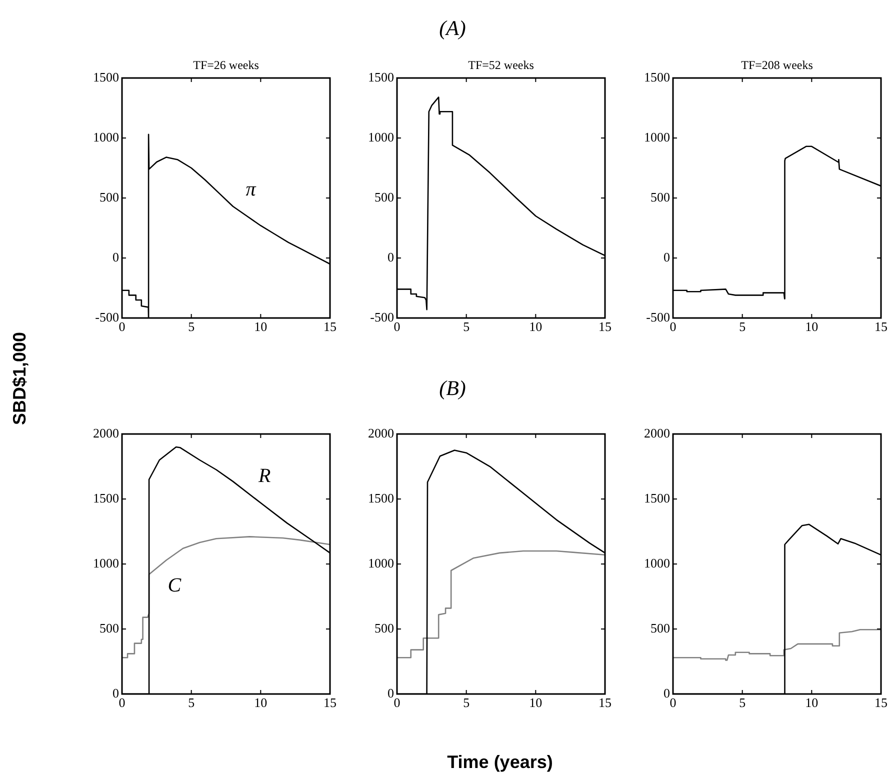 Image resolution: width=889 pixels, height=782 pixels. Describe the element at coordinates (452, 28) in the screenshot. I see `text: (A)` at that location.